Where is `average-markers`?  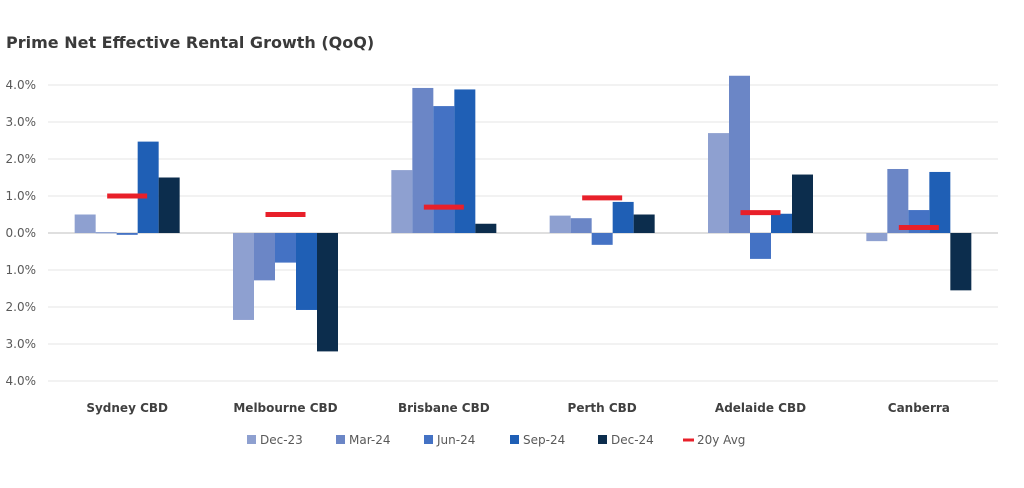
average-markers is located at coordinates (523, 211).